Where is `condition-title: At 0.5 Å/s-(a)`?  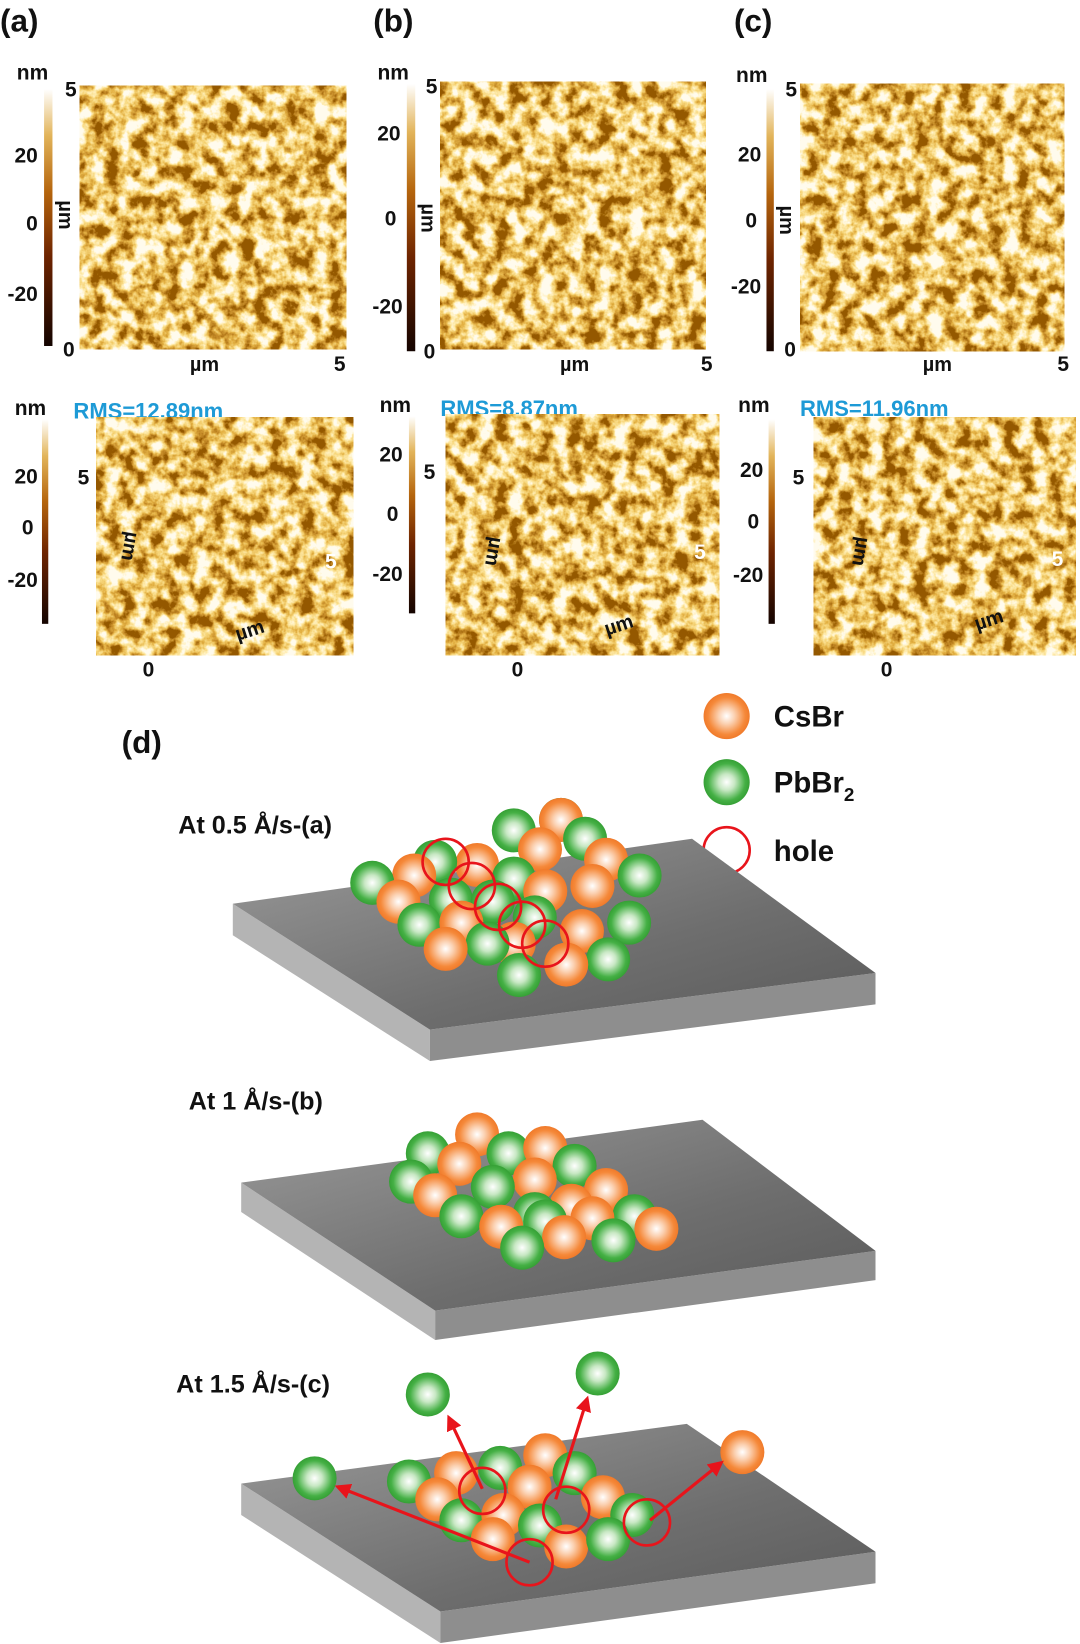
condition-title: At 0.5 Å/s-(a) is located at coordinates (255, 825).